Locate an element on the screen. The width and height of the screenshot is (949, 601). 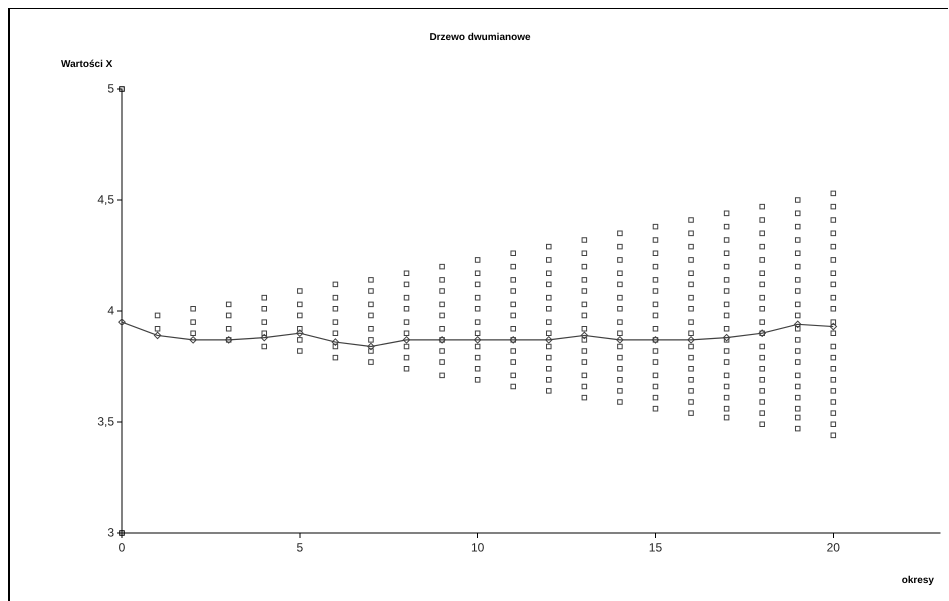
y-tick-label: 4,5 is located at coordinates (105, 199).